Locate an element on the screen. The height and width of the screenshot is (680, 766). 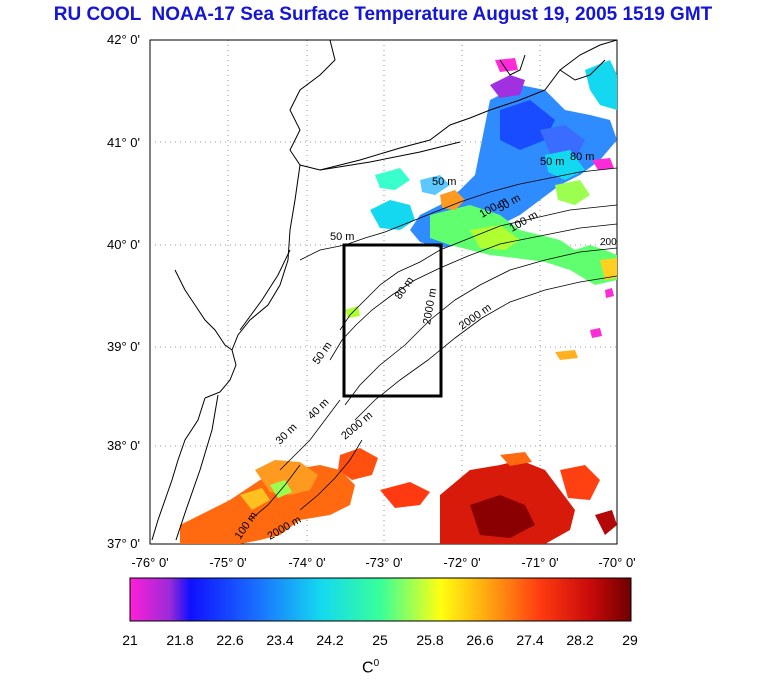
lon-label: -70° 0' is located at coordinates (617, 562).